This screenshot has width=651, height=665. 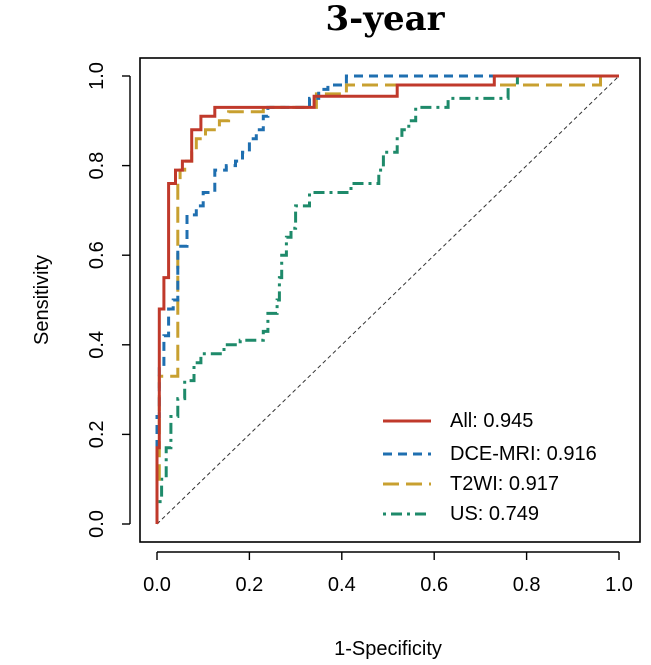 I want to click on legend-label-dce-mri: DCE-MRI: 0.916, so click(x=523, y=454).